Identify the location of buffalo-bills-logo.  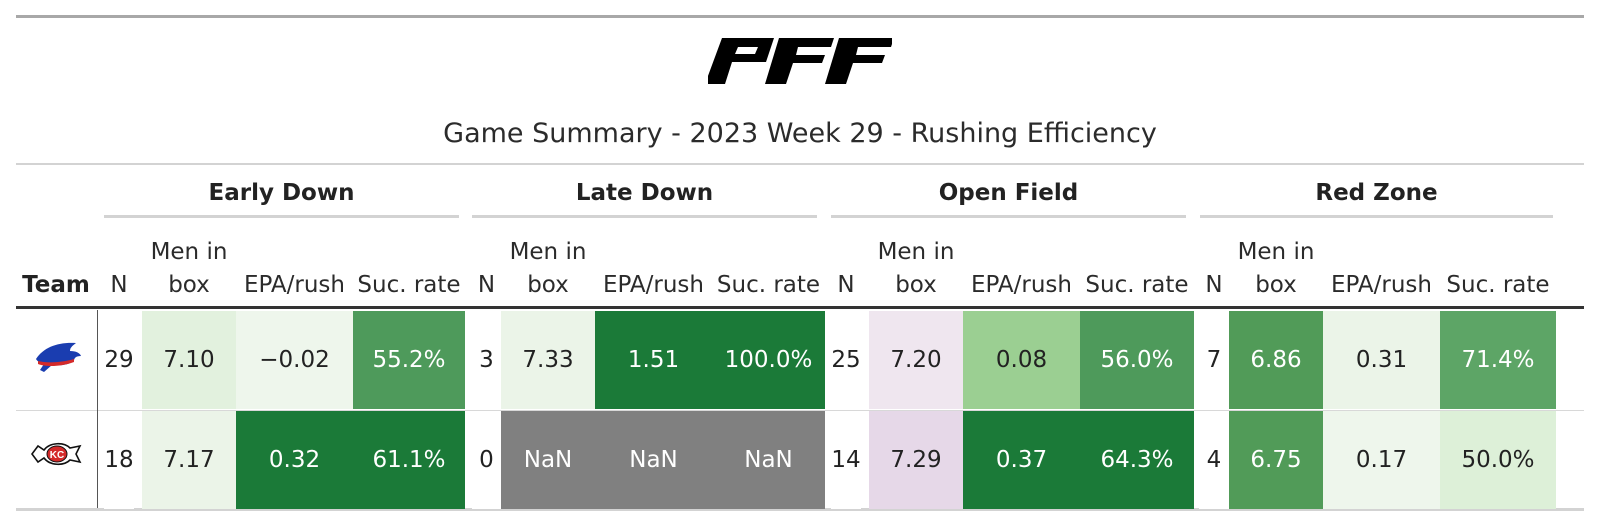
(58, 357).